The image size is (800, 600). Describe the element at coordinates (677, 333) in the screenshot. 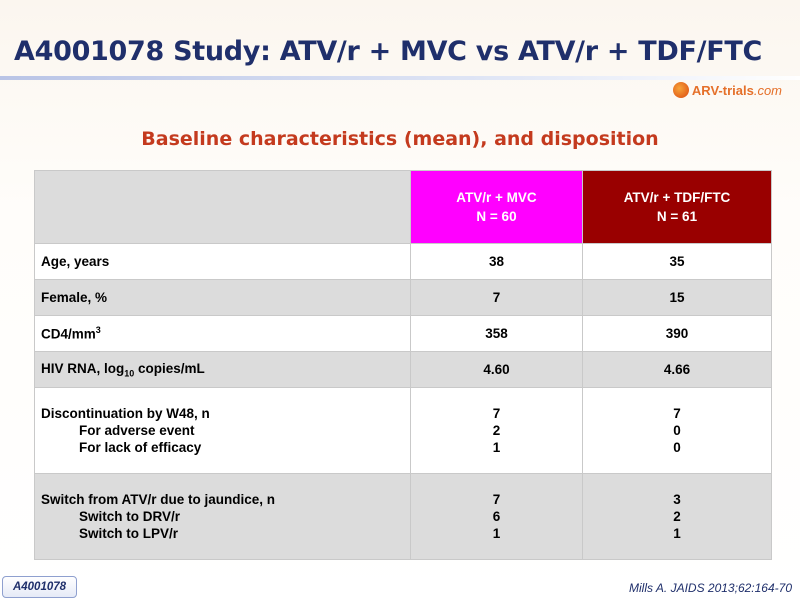

I see `cell-tdf: 390` at that location.